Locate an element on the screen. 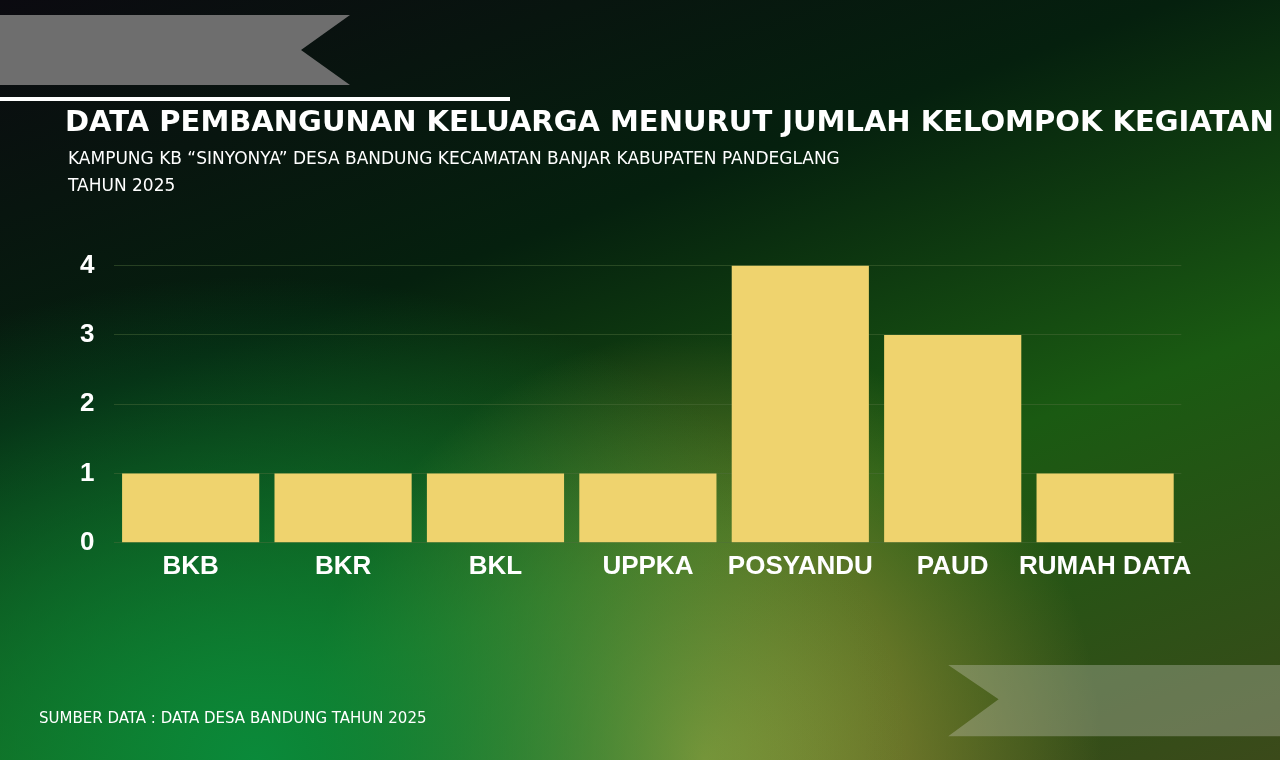 The image size is (1280, 760). y-tick-label: 1 is located at coordinates (87, 471).